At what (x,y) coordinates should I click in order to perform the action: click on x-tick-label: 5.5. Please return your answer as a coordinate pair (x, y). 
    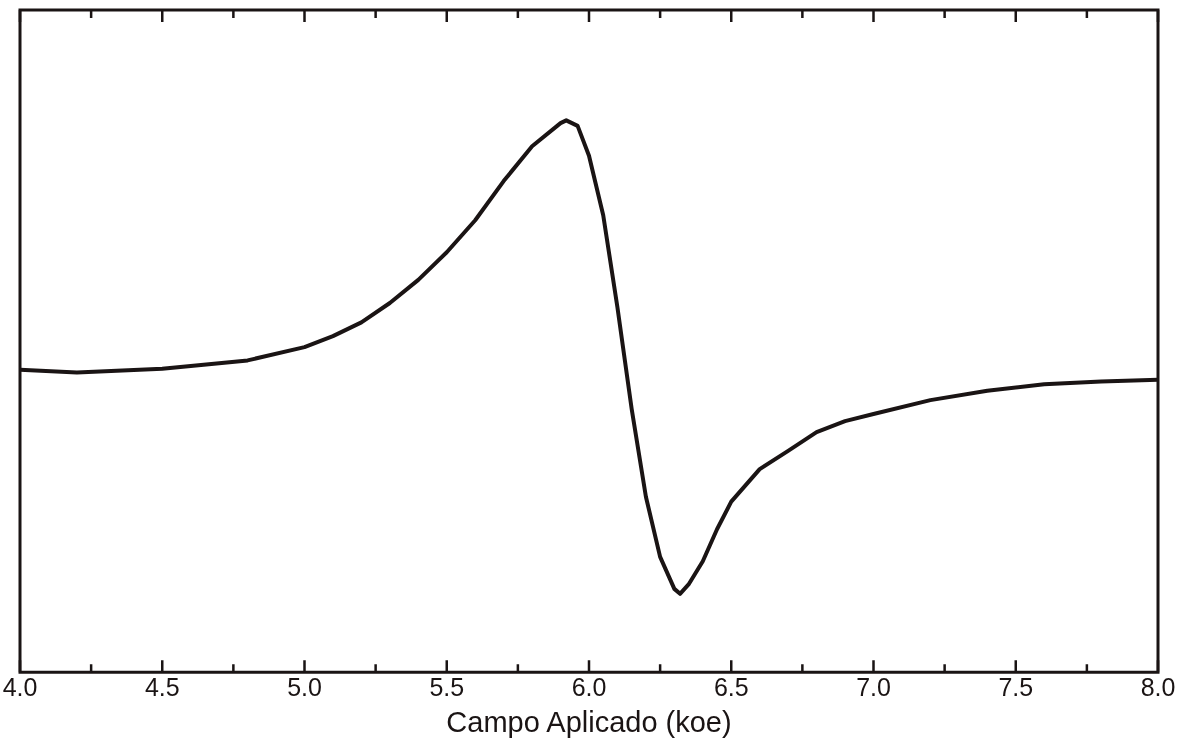
    Looking at the image, I should click on (447, 687).